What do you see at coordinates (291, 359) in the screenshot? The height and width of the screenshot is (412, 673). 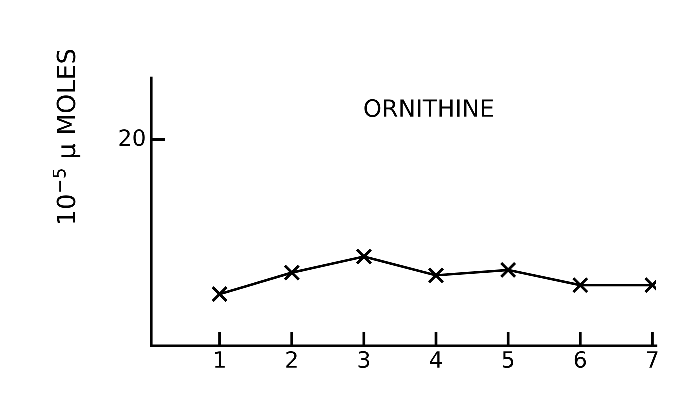 I see `x-tick-label: 2` at bounding box center [291, 359].